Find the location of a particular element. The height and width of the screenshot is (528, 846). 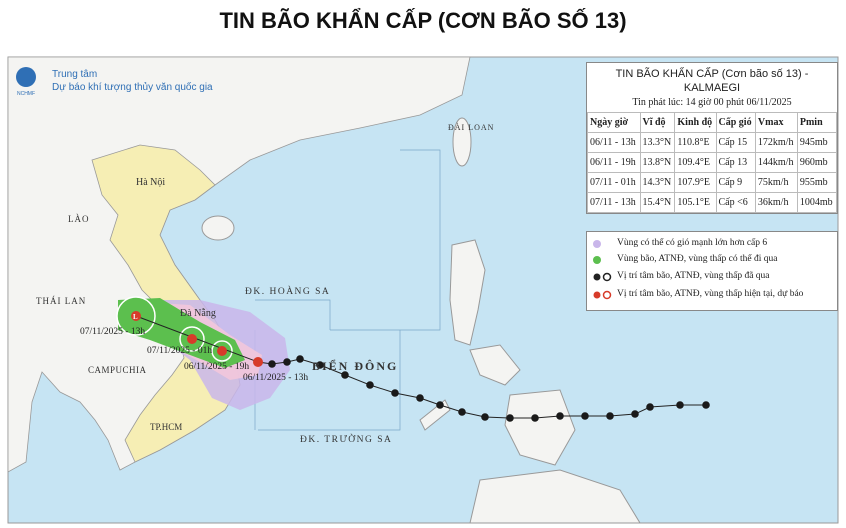

table-cell: Pmin is located at coordinates (817, 122).